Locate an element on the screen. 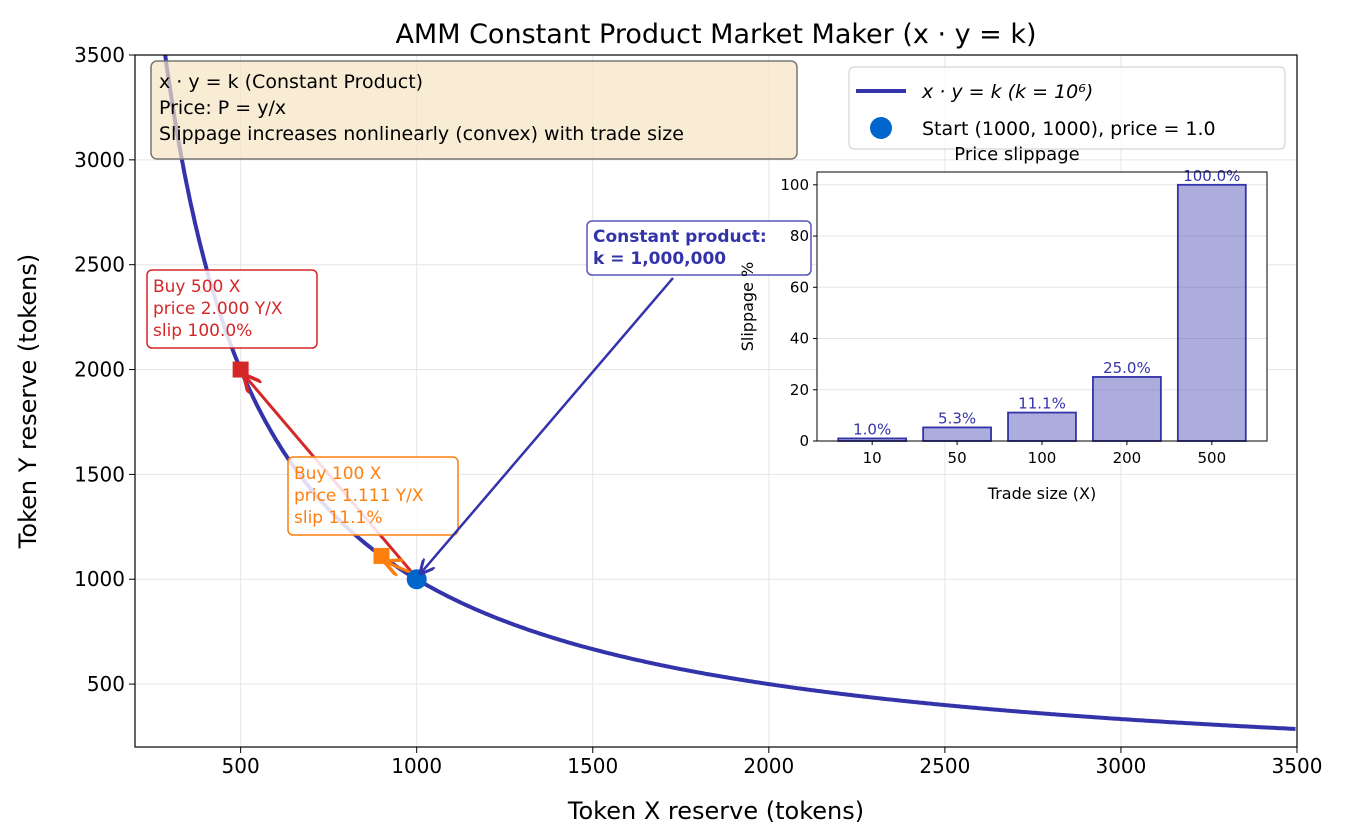 The image size is (1346, 840). y-tick-label: 1500 is located at coordinates (99, 474).